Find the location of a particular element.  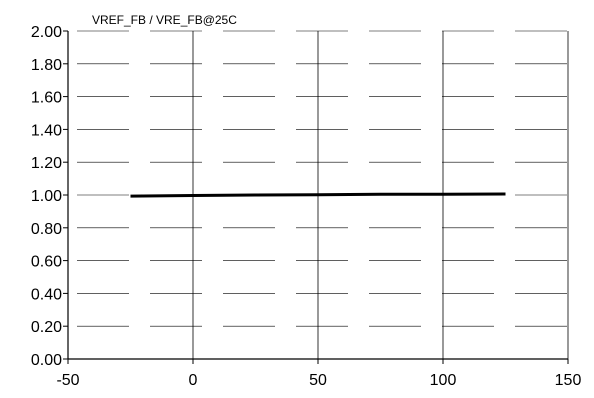

series-line is located at coordinates (318, 195).